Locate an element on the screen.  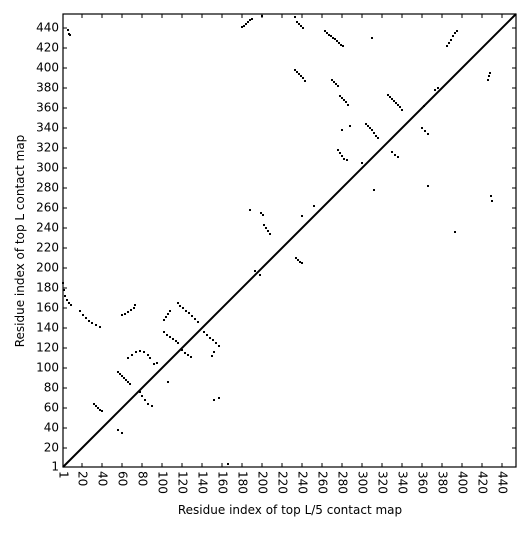
x-tick-label: 40 is located at coordinates (103, 478).